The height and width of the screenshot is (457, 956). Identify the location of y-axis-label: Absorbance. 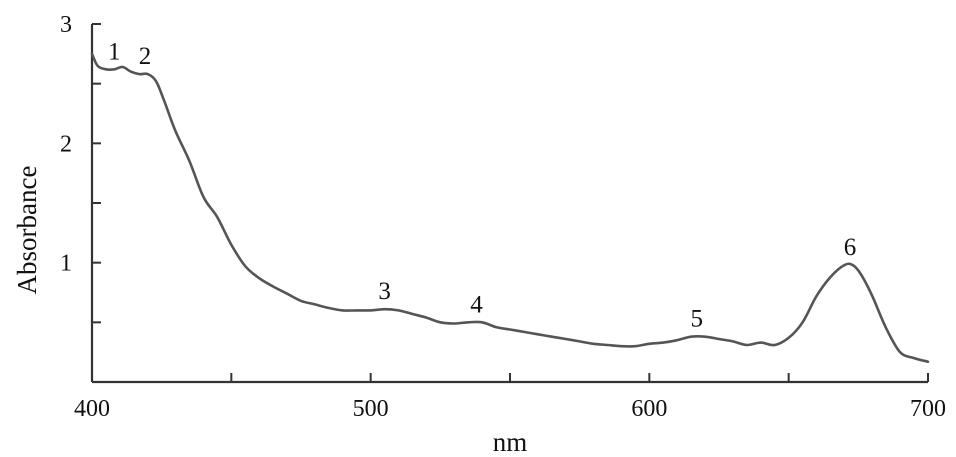
(27, 230).